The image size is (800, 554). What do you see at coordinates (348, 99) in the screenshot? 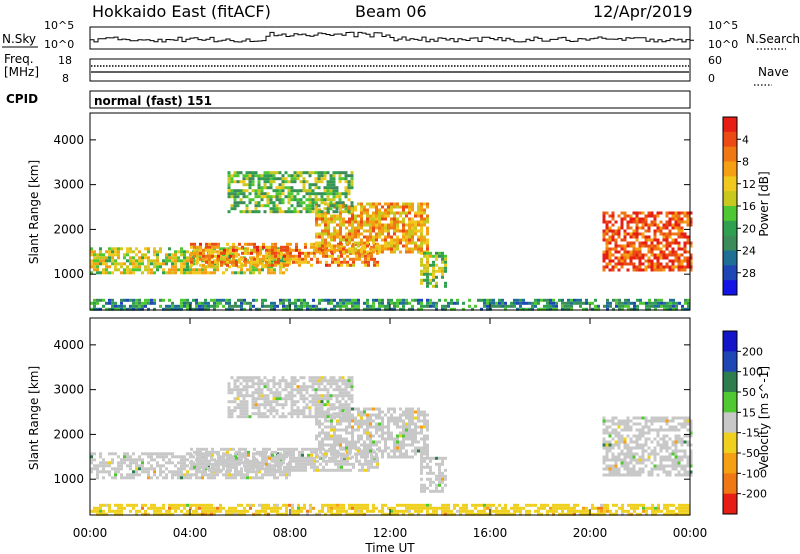
I see `cpid-panel: CPID normal (fast) 151` at bounding box center [348, 99].